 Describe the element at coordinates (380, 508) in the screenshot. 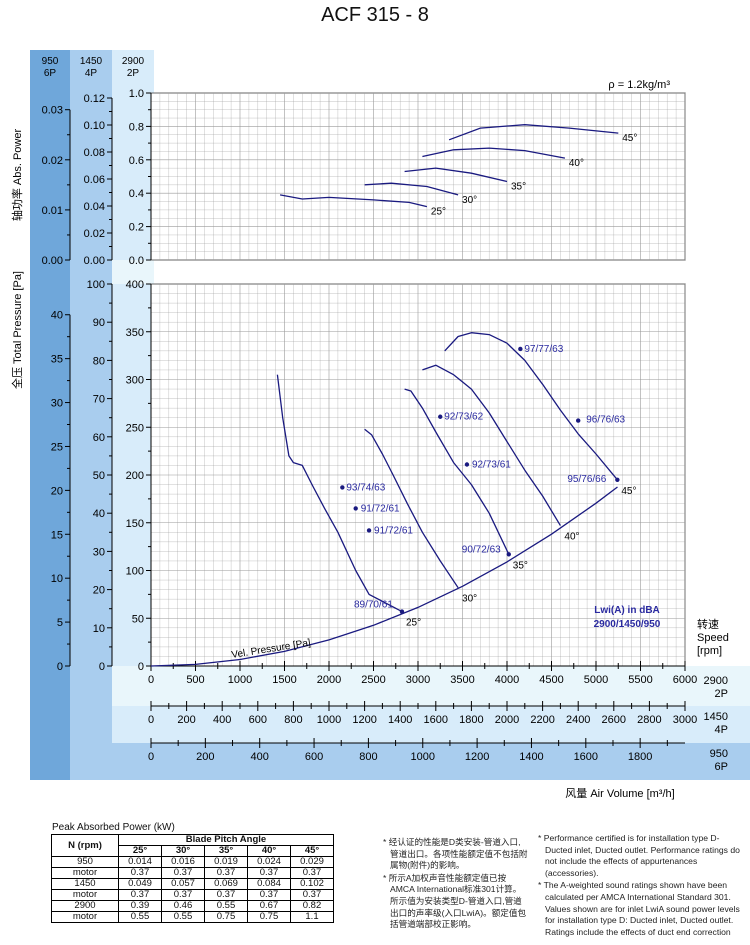

I see `operating-point-label: 91/72/61` at that location.